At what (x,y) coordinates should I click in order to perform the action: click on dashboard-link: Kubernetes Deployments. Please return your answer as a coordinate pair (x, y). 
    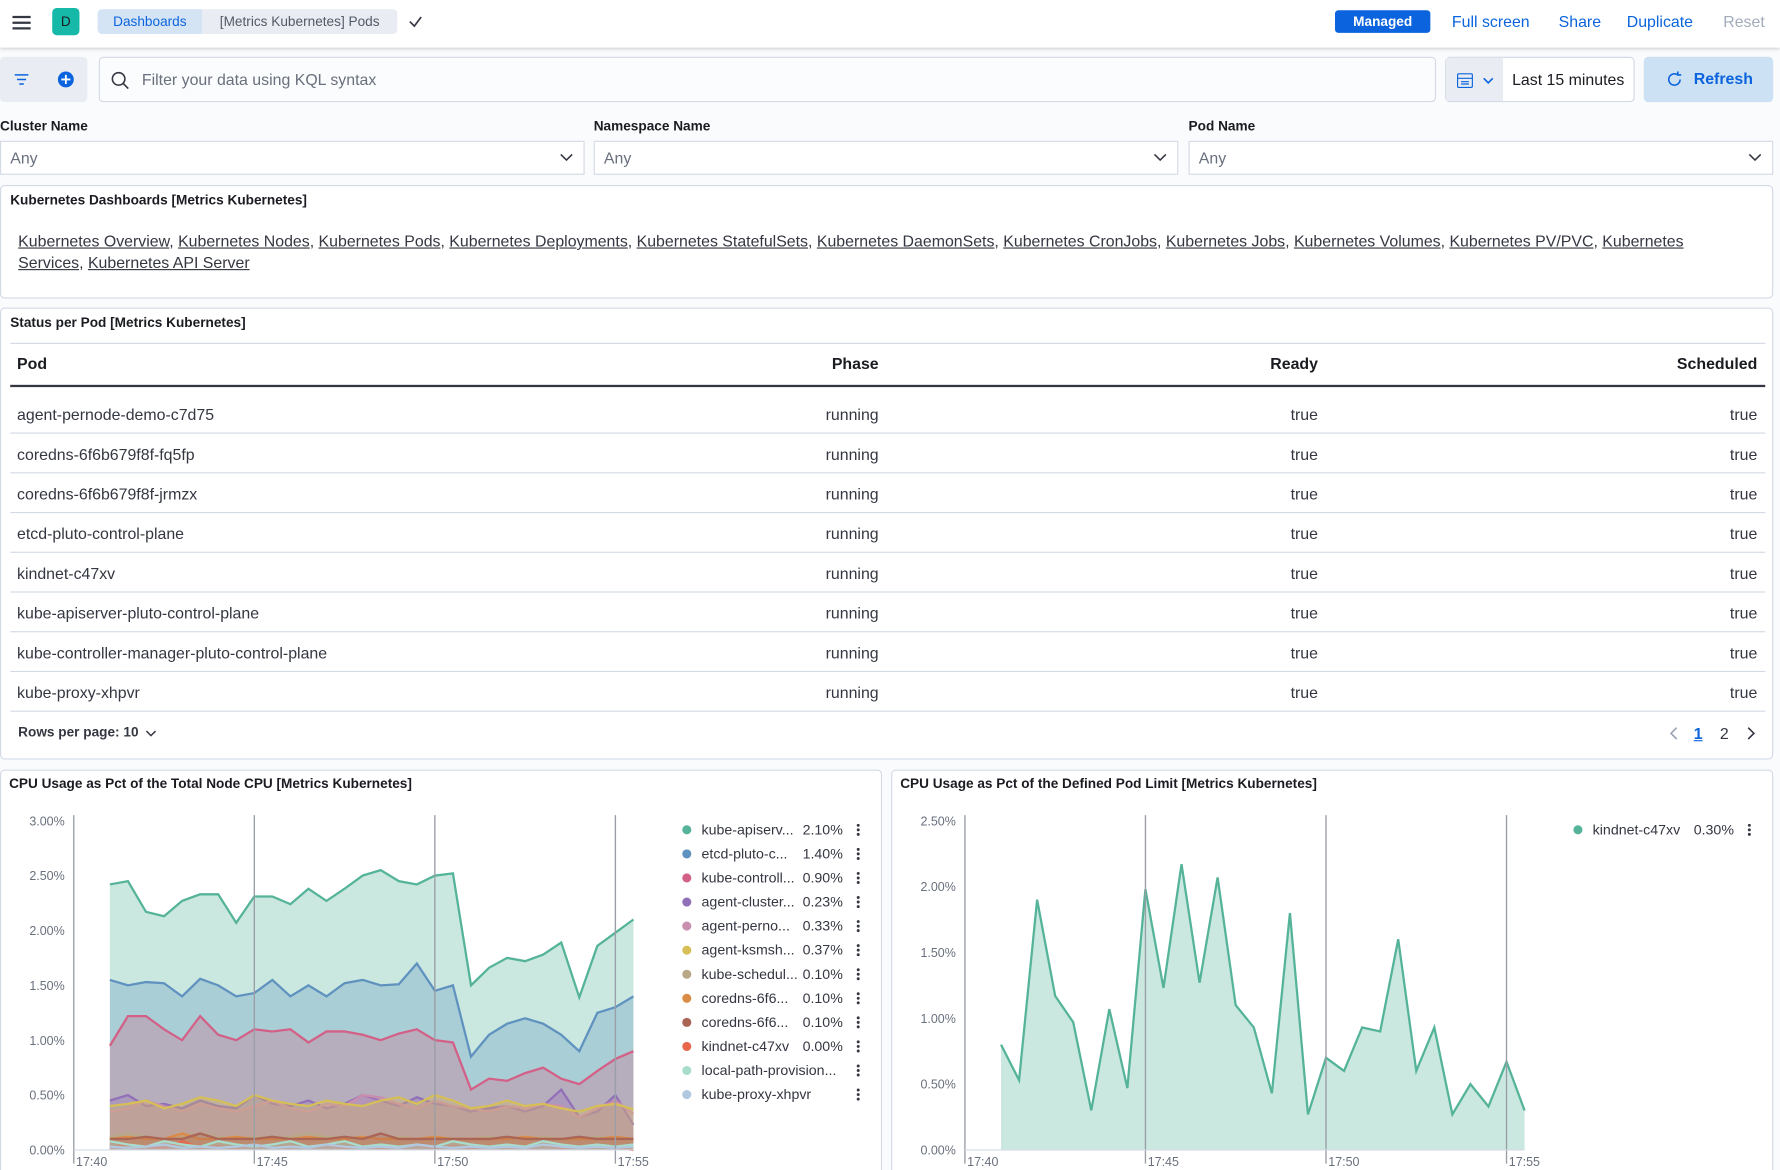
    Looking at the image, I should click on (538, 240).